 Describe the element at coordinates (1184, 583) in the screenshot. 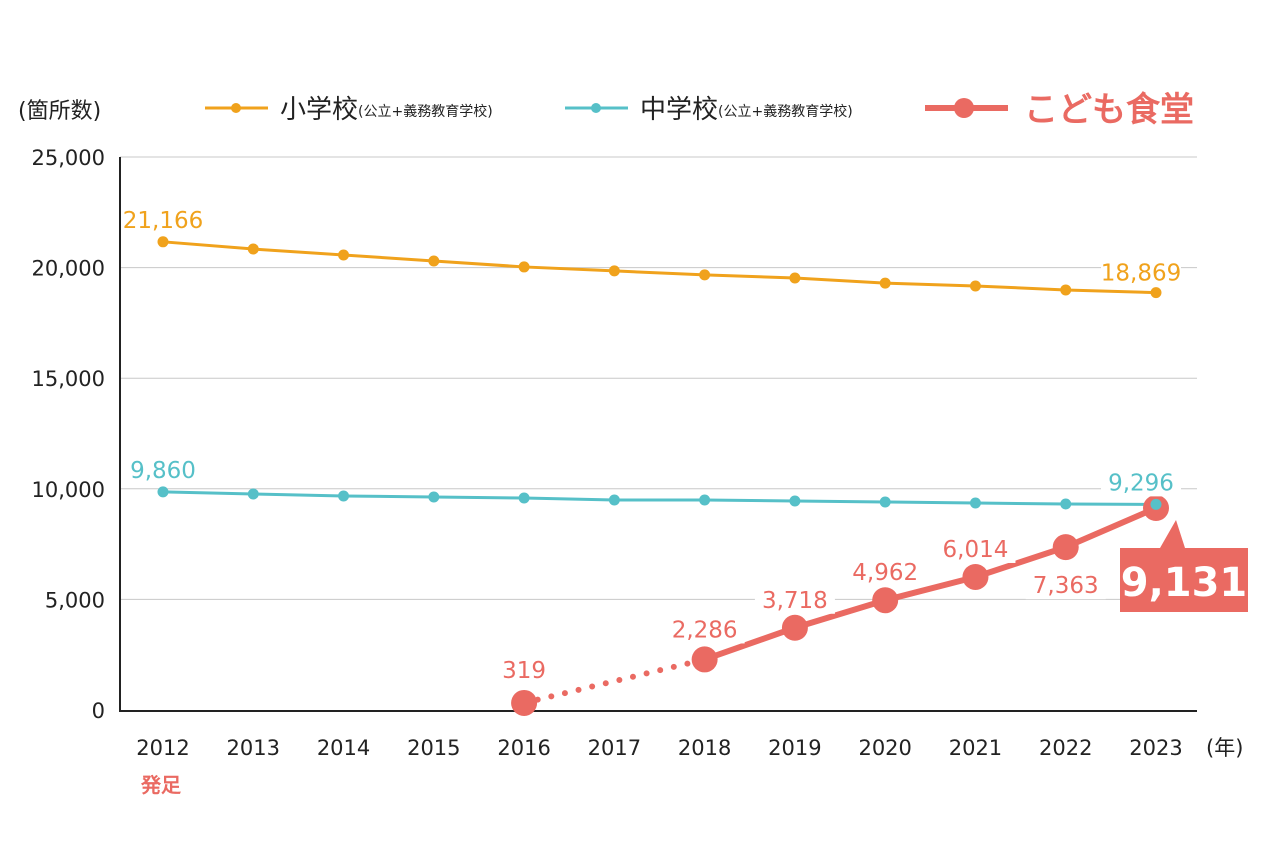

I see `callout-value: 9,131` at that location.